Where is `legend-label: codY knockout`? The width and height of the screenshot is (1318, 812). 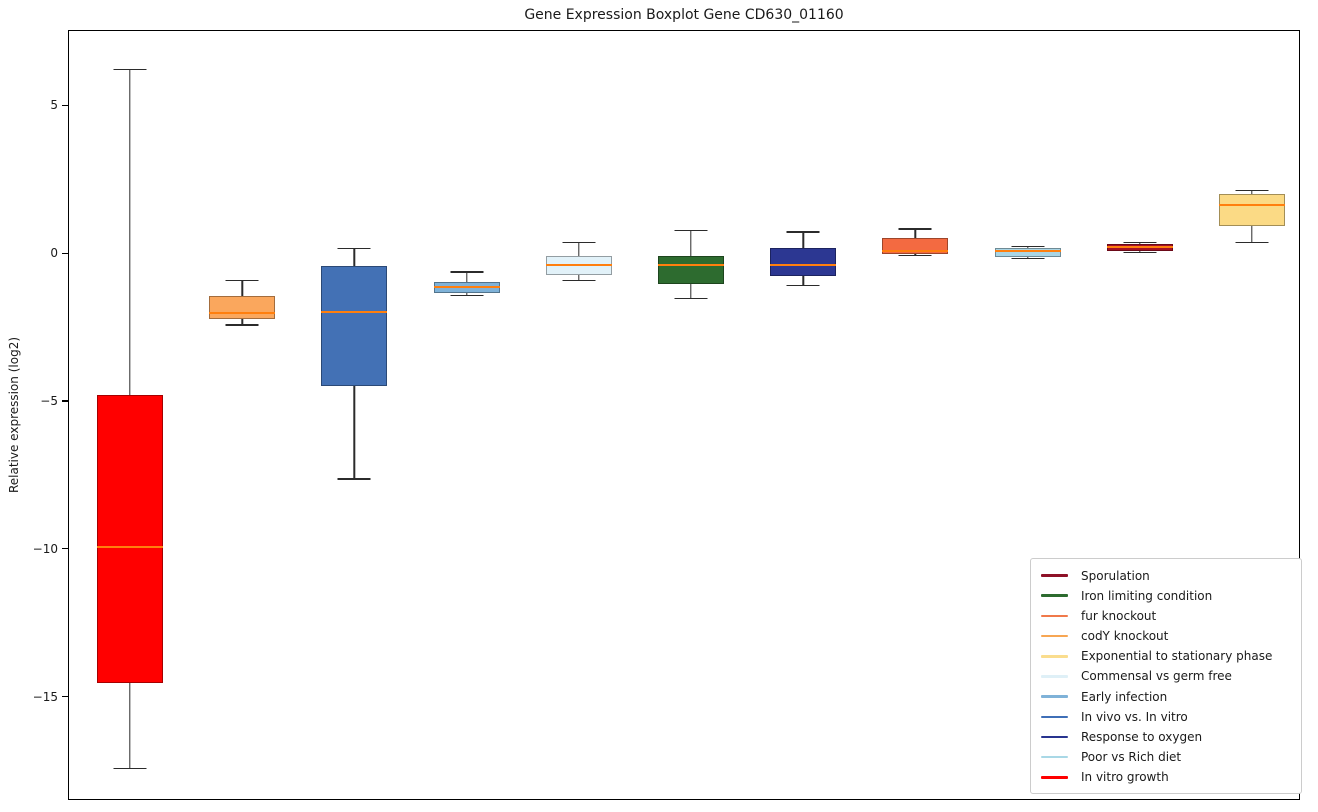 legend-label: codY knockout is located at coordinates (1125, 636).